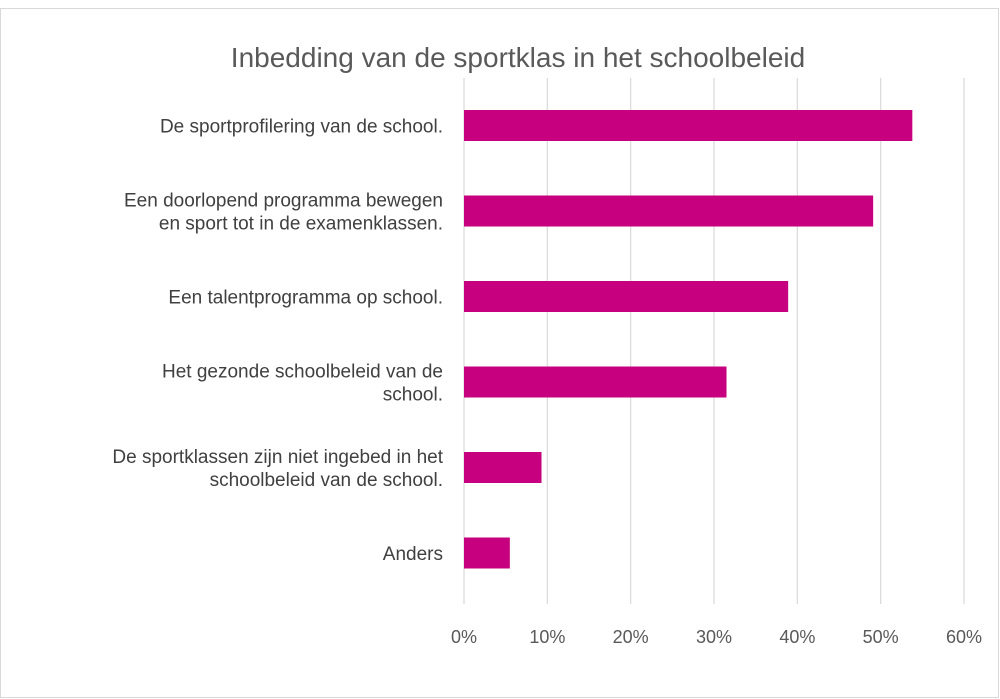 This screenshot has width=1000, height=699. What do you see at coordinates (413, 395) in the screenshot?
I see `category-label: school.` at bounding box center [413, 395].